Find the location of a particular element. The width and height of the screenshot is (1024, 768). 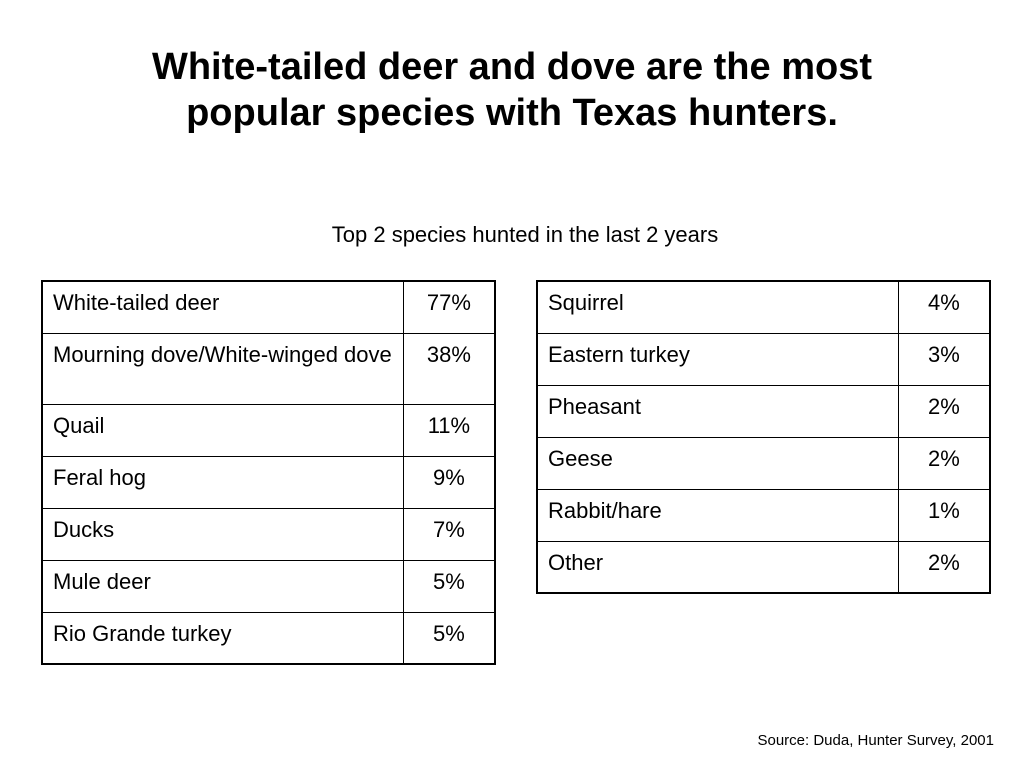

table-row: Mule deer 5% is located at coordinates (268, 586).